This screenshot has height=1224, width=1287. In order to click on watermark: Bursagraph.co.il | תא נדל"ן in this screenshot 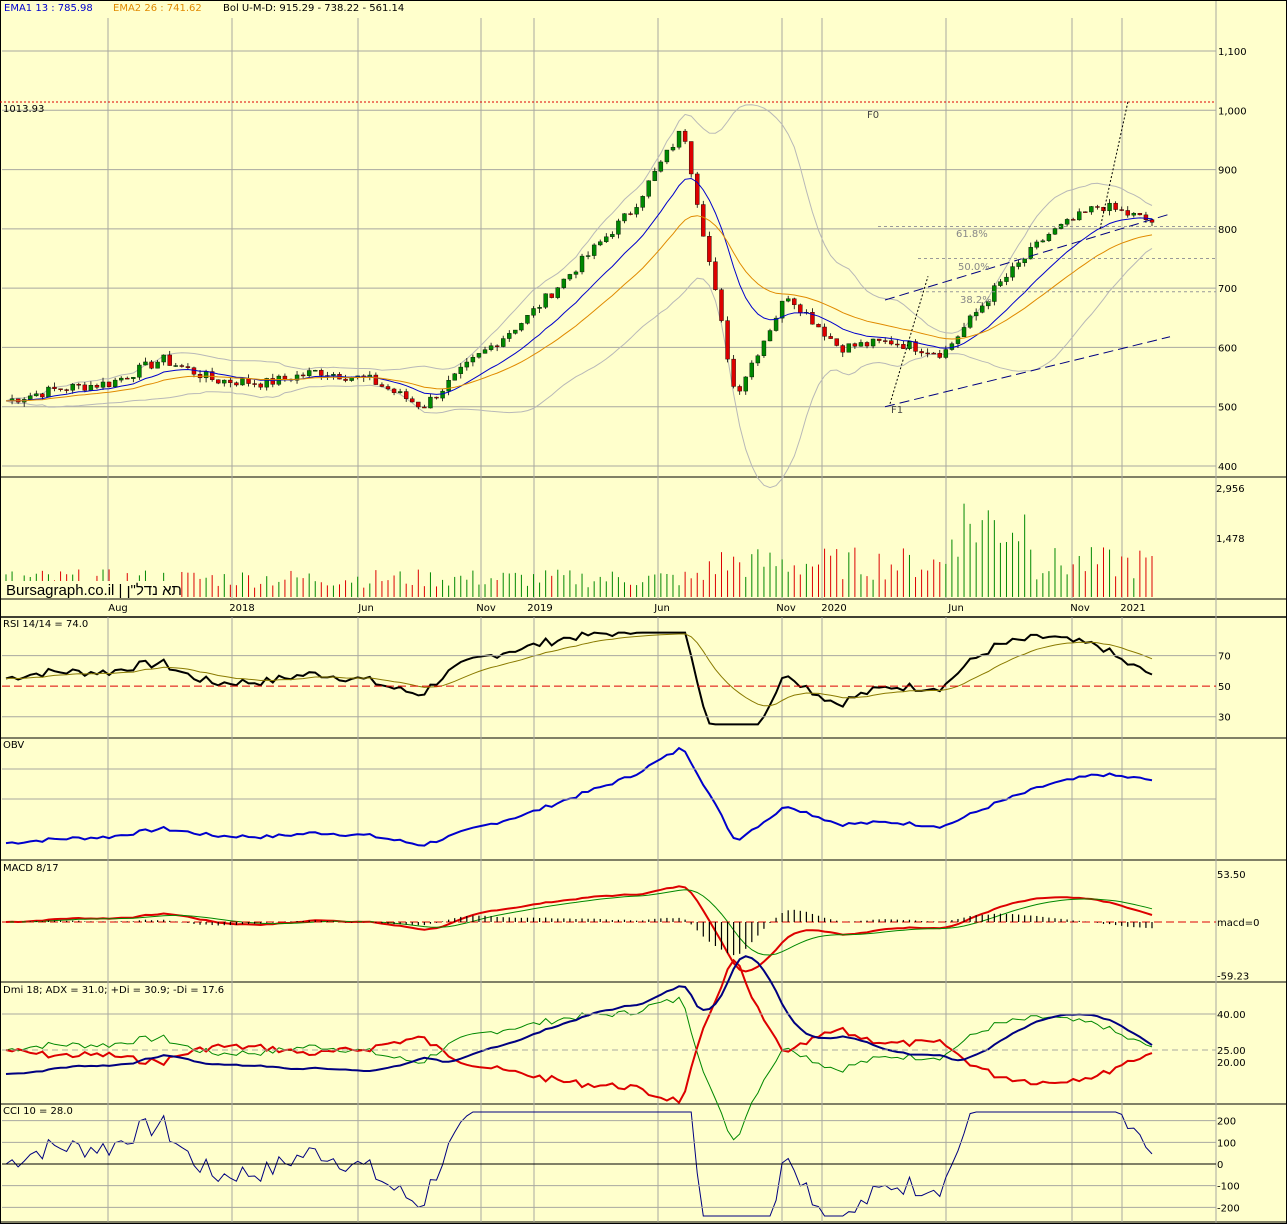, I will do `click(94, 590)`.